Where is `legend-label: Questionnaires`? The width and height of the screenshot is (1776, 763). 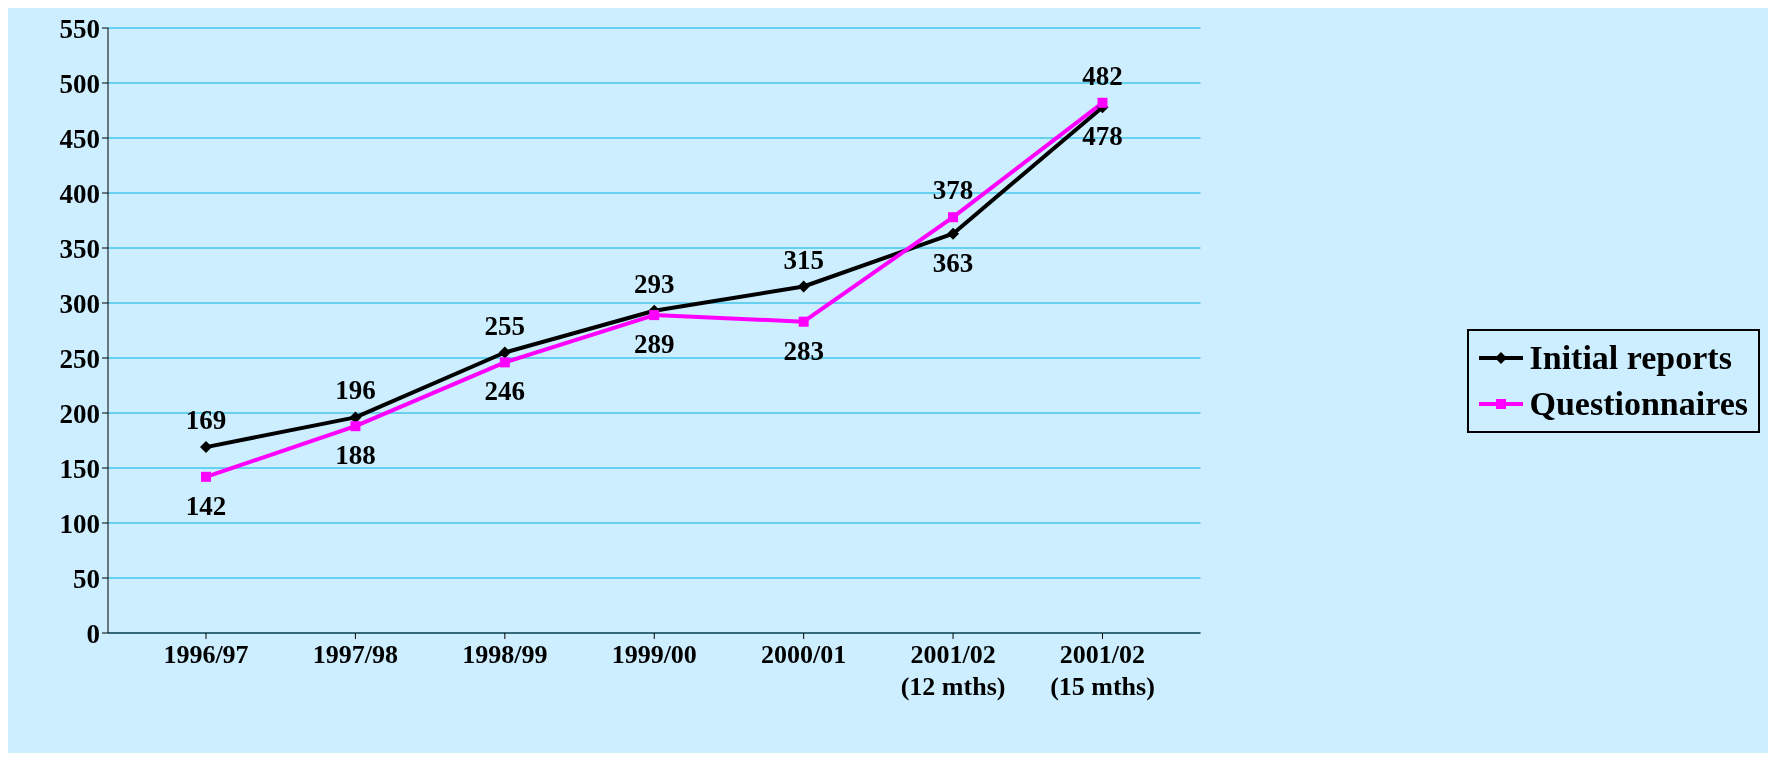
legend-label: Questionnaires is located at coordinates (1638, 403).